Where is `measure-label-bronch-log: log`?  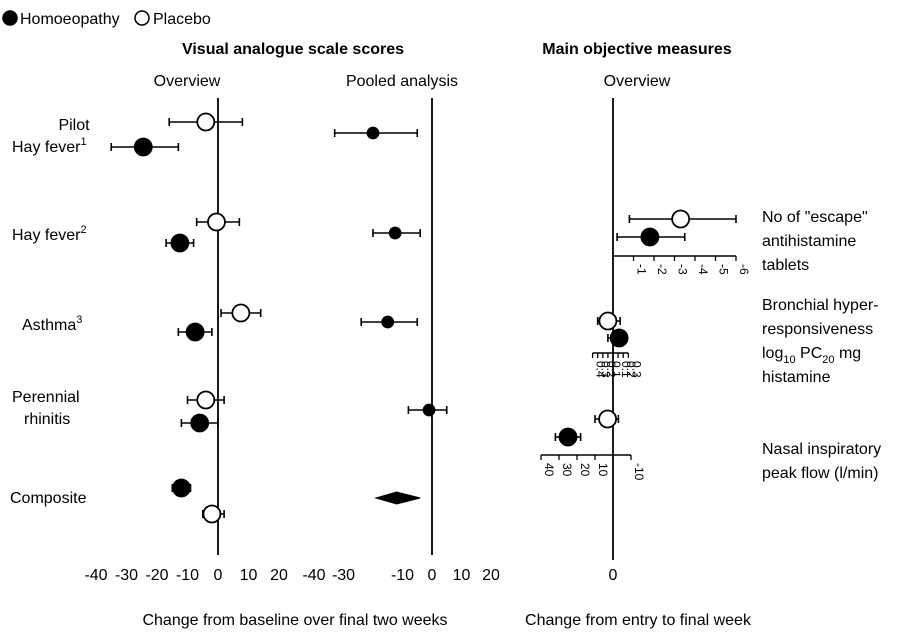
measure-label-bronch-log: log is located at coordinates (772, 353).